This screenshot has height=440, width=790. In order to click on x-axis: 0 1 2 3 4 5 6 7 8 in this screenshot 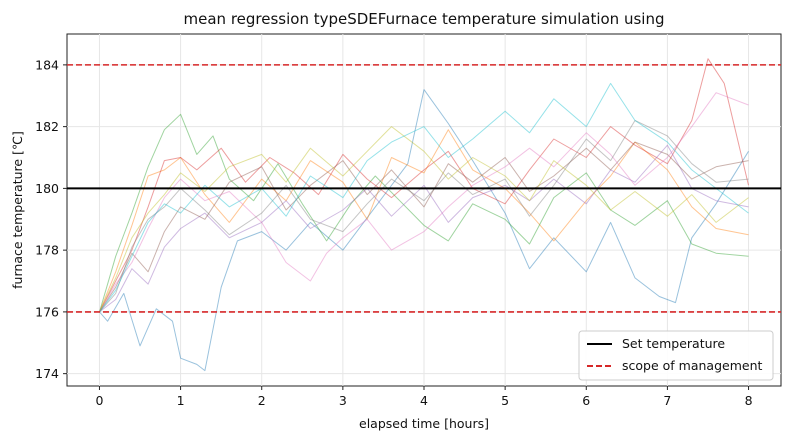, I will do `click(424, 397)`.